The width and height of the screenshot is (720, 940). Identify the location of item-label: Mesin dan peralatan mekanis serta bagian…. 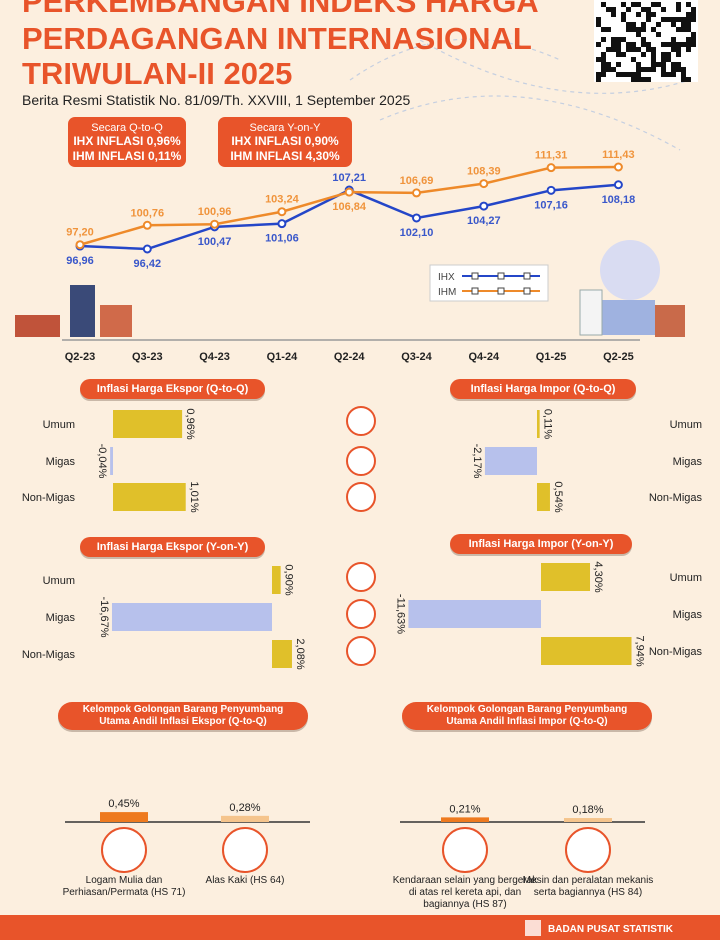
(588, 886).